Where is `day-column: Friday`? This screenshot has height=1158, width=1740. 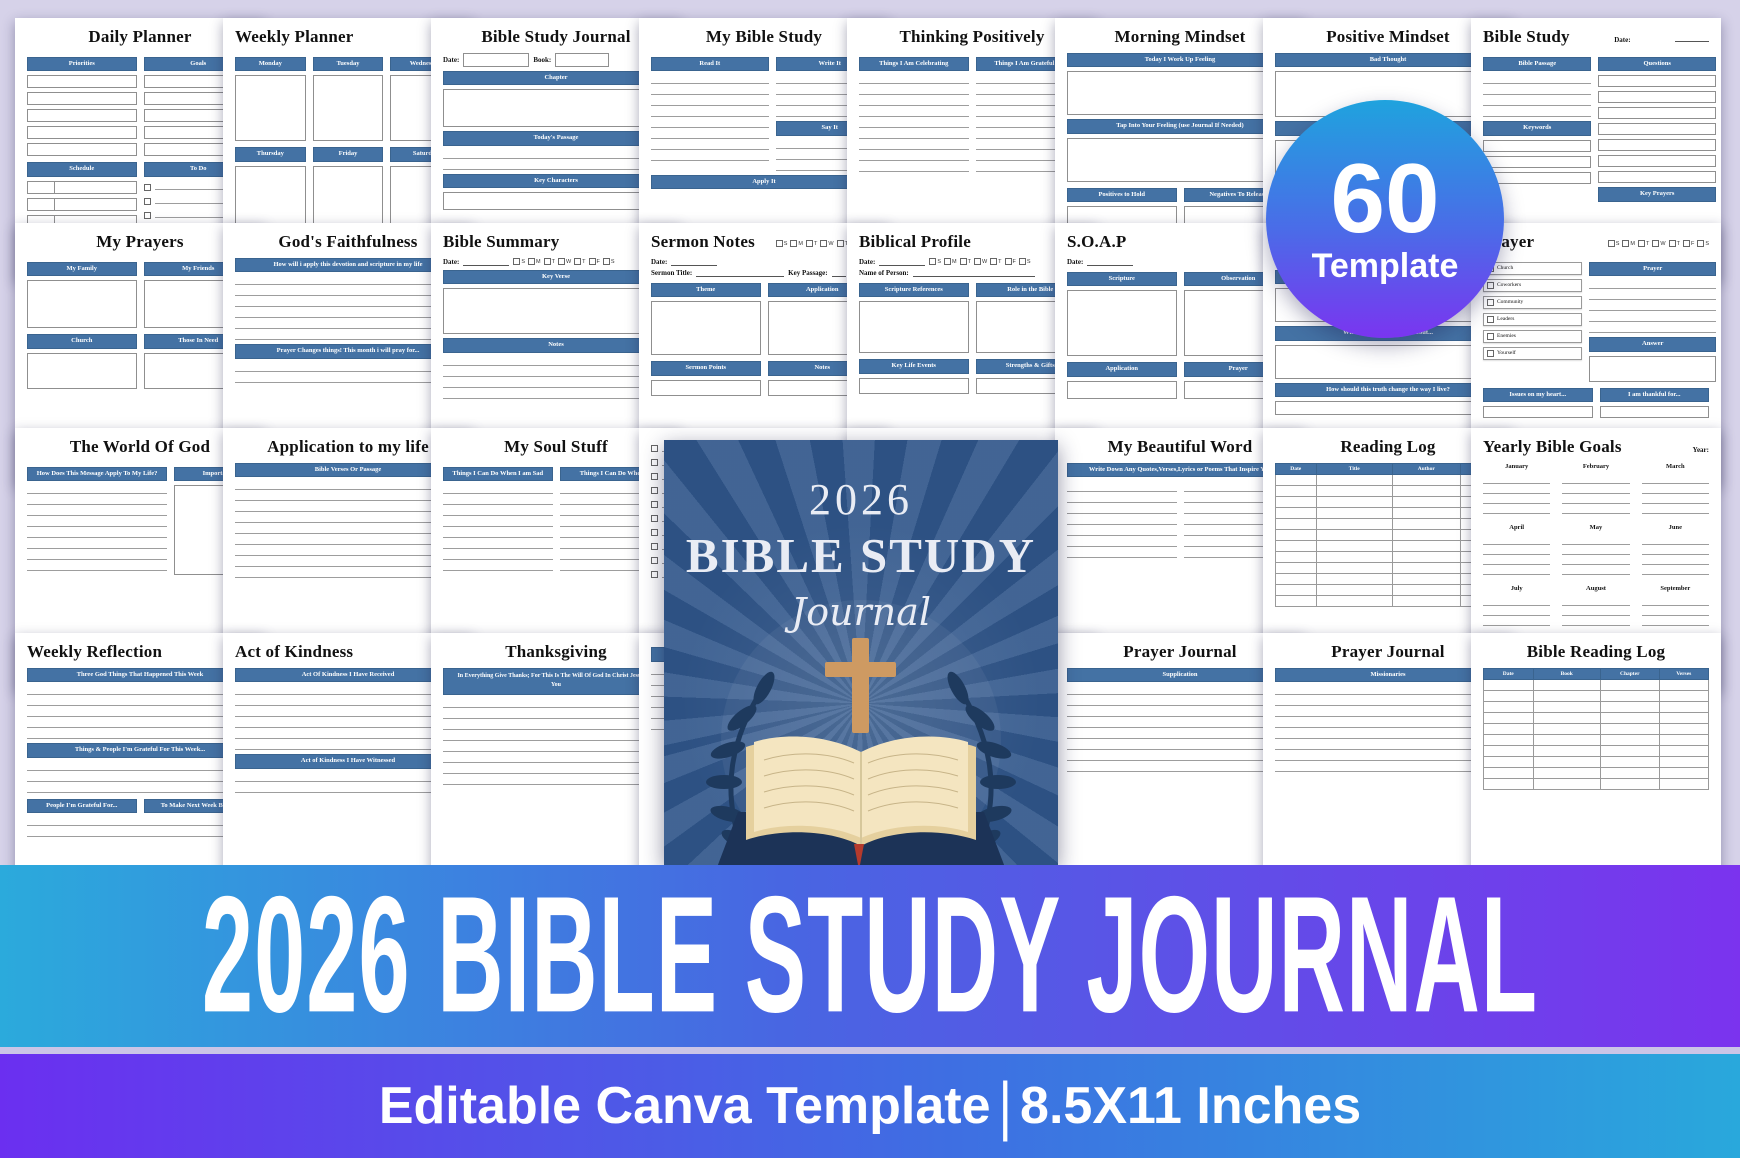 day-column: Friday is located at coordinates (348, 187).